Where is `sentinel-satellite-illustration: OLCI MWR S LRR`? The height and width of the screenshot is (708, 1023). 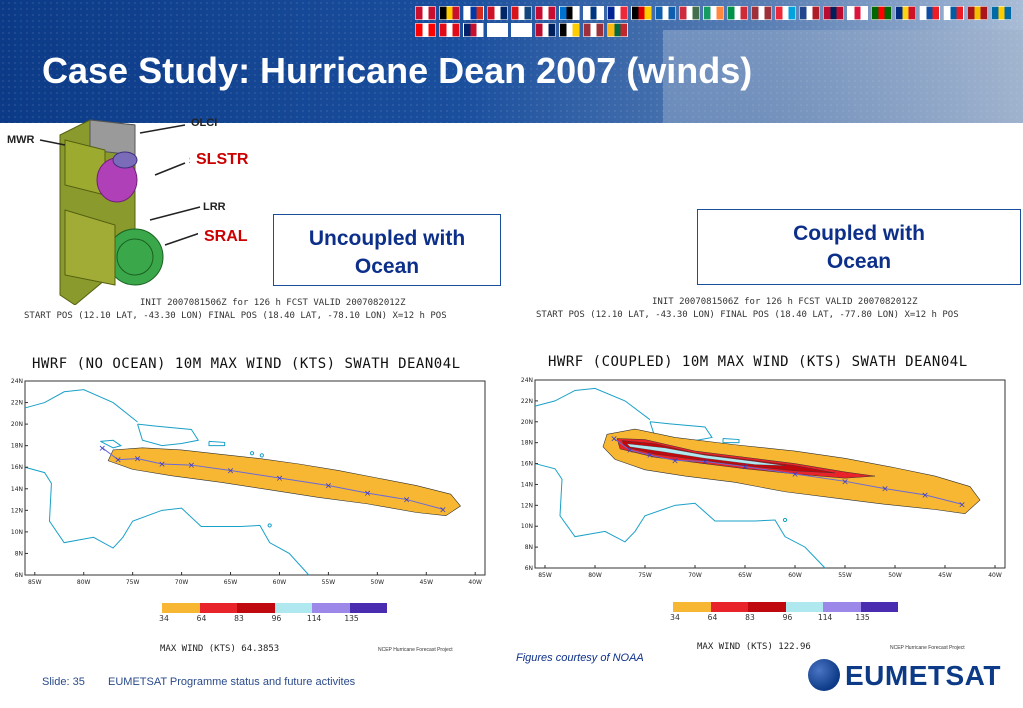 sentinel-satellite-illustration: OLCI MWR S LRR is located at coordinates (137, 210).